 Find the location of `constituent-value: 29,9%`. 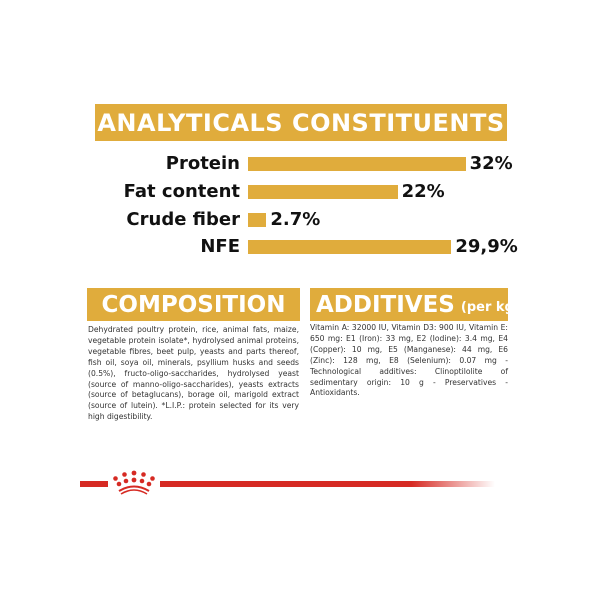

constituent-value: 29,9% is located at coordinates (486, 246).